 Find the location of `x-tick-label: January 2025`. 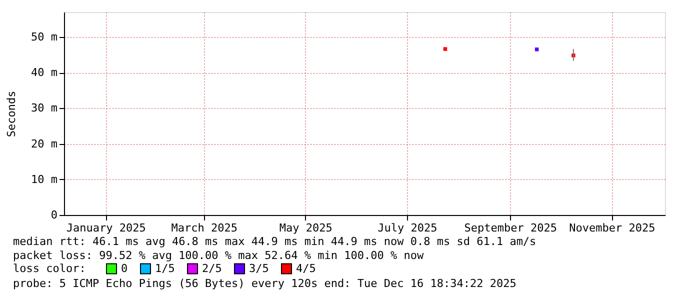

x-tick-label: January 2025 is located at coordinates (106, 228).